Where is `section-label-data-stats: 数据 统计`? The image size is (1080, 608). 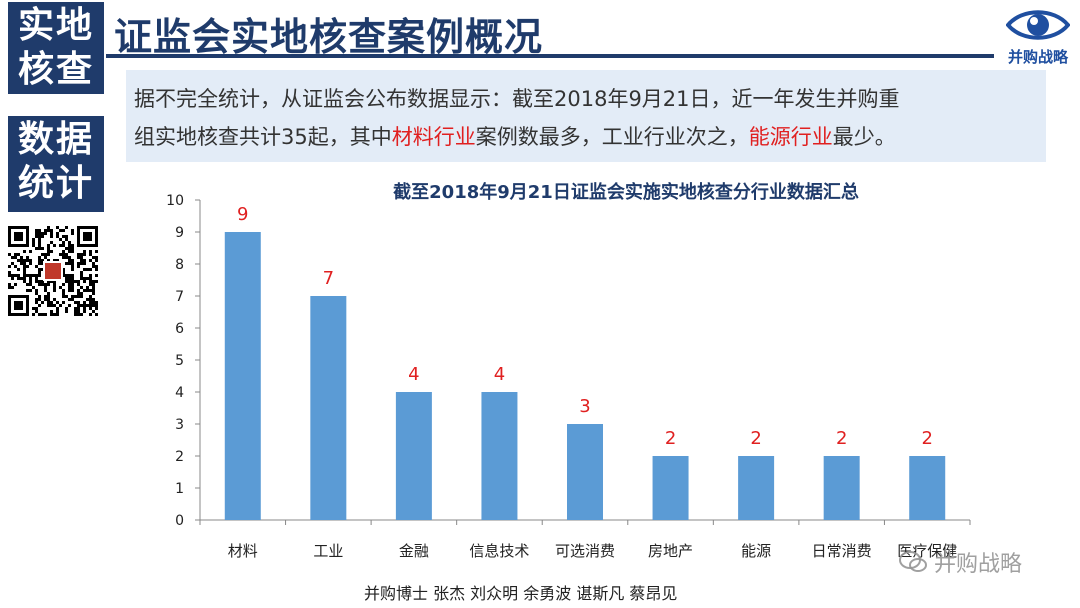 section-label-data-stats: 数据 统计 is located at coordinates (56, 164).